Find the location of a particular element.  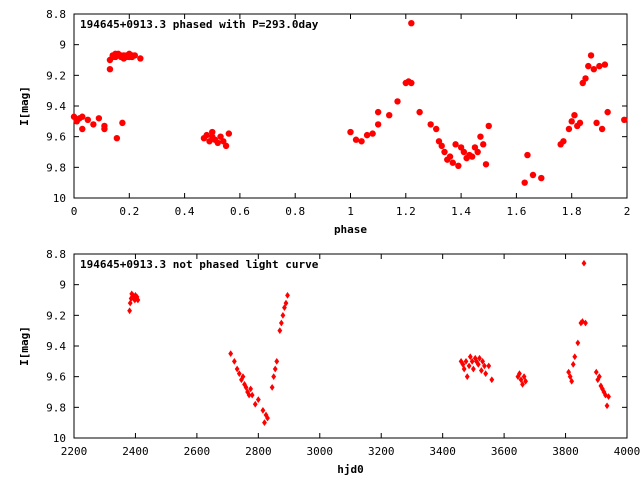

x-tick-label: 4000 is located at coordinates (627, 451).